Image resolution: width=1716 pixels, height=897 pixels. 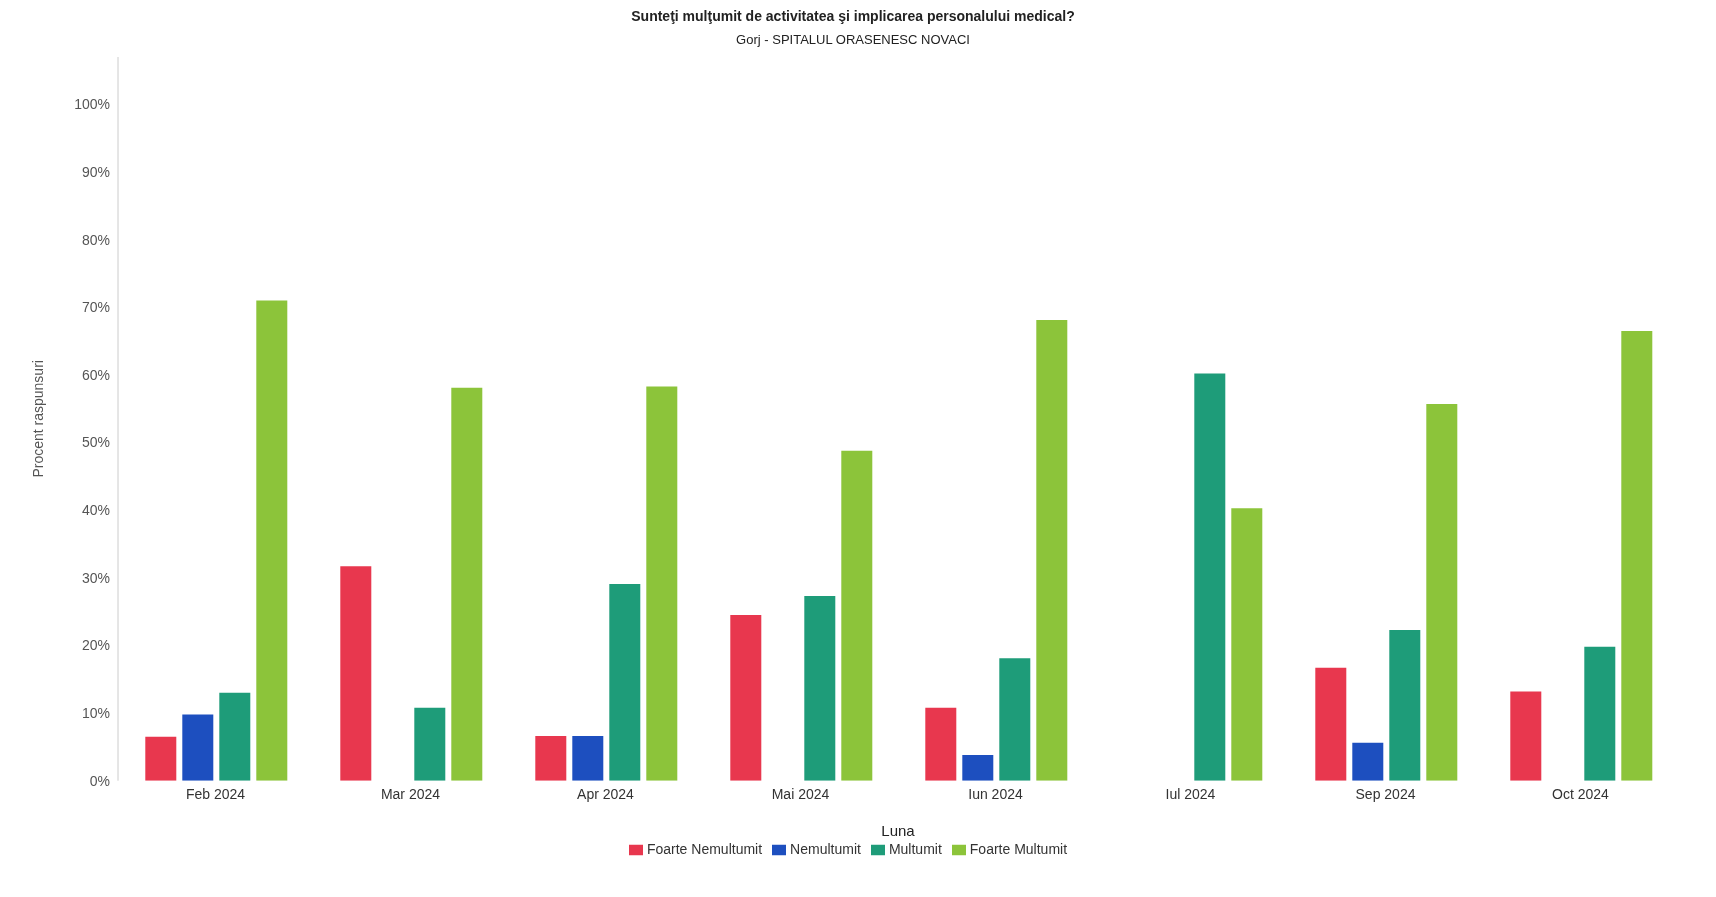 I want to click on y-tick-label: 20%, so click(x=95, y=645).